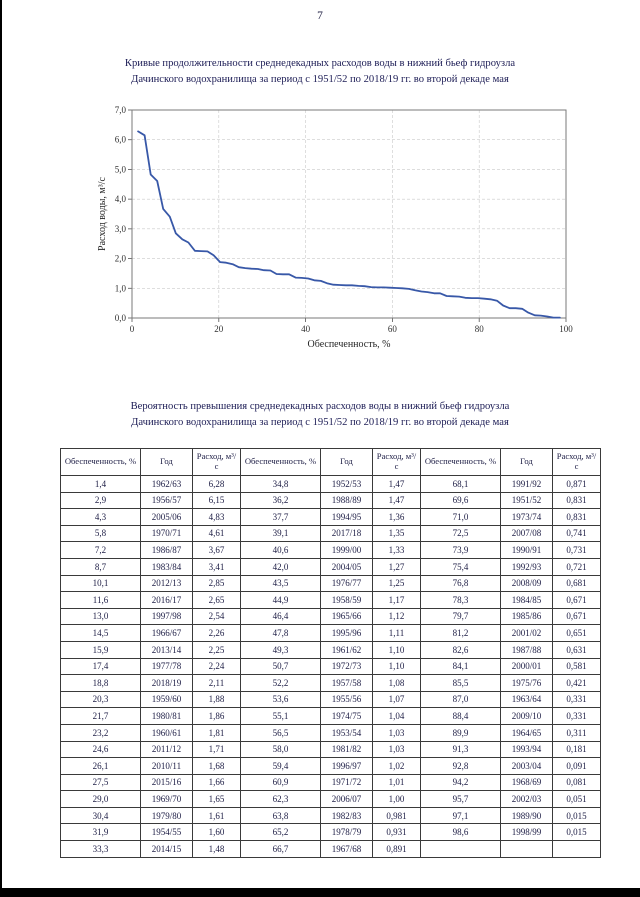 The height and width of the screenshot is (897, 640). Describe the element at coordinates (460, 600) in the screenshot. I see `table-cell: 78,3` at that location.